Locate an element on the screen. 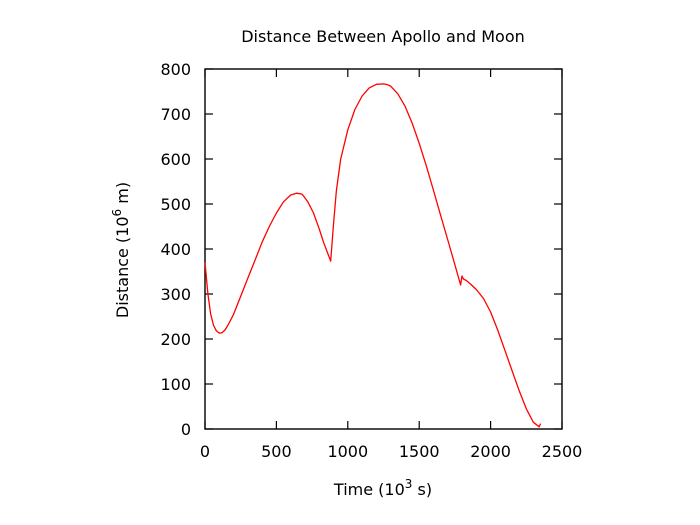 The image size is (700, 525). x-tick-label: 1500 is located at coordinates (419, 451).